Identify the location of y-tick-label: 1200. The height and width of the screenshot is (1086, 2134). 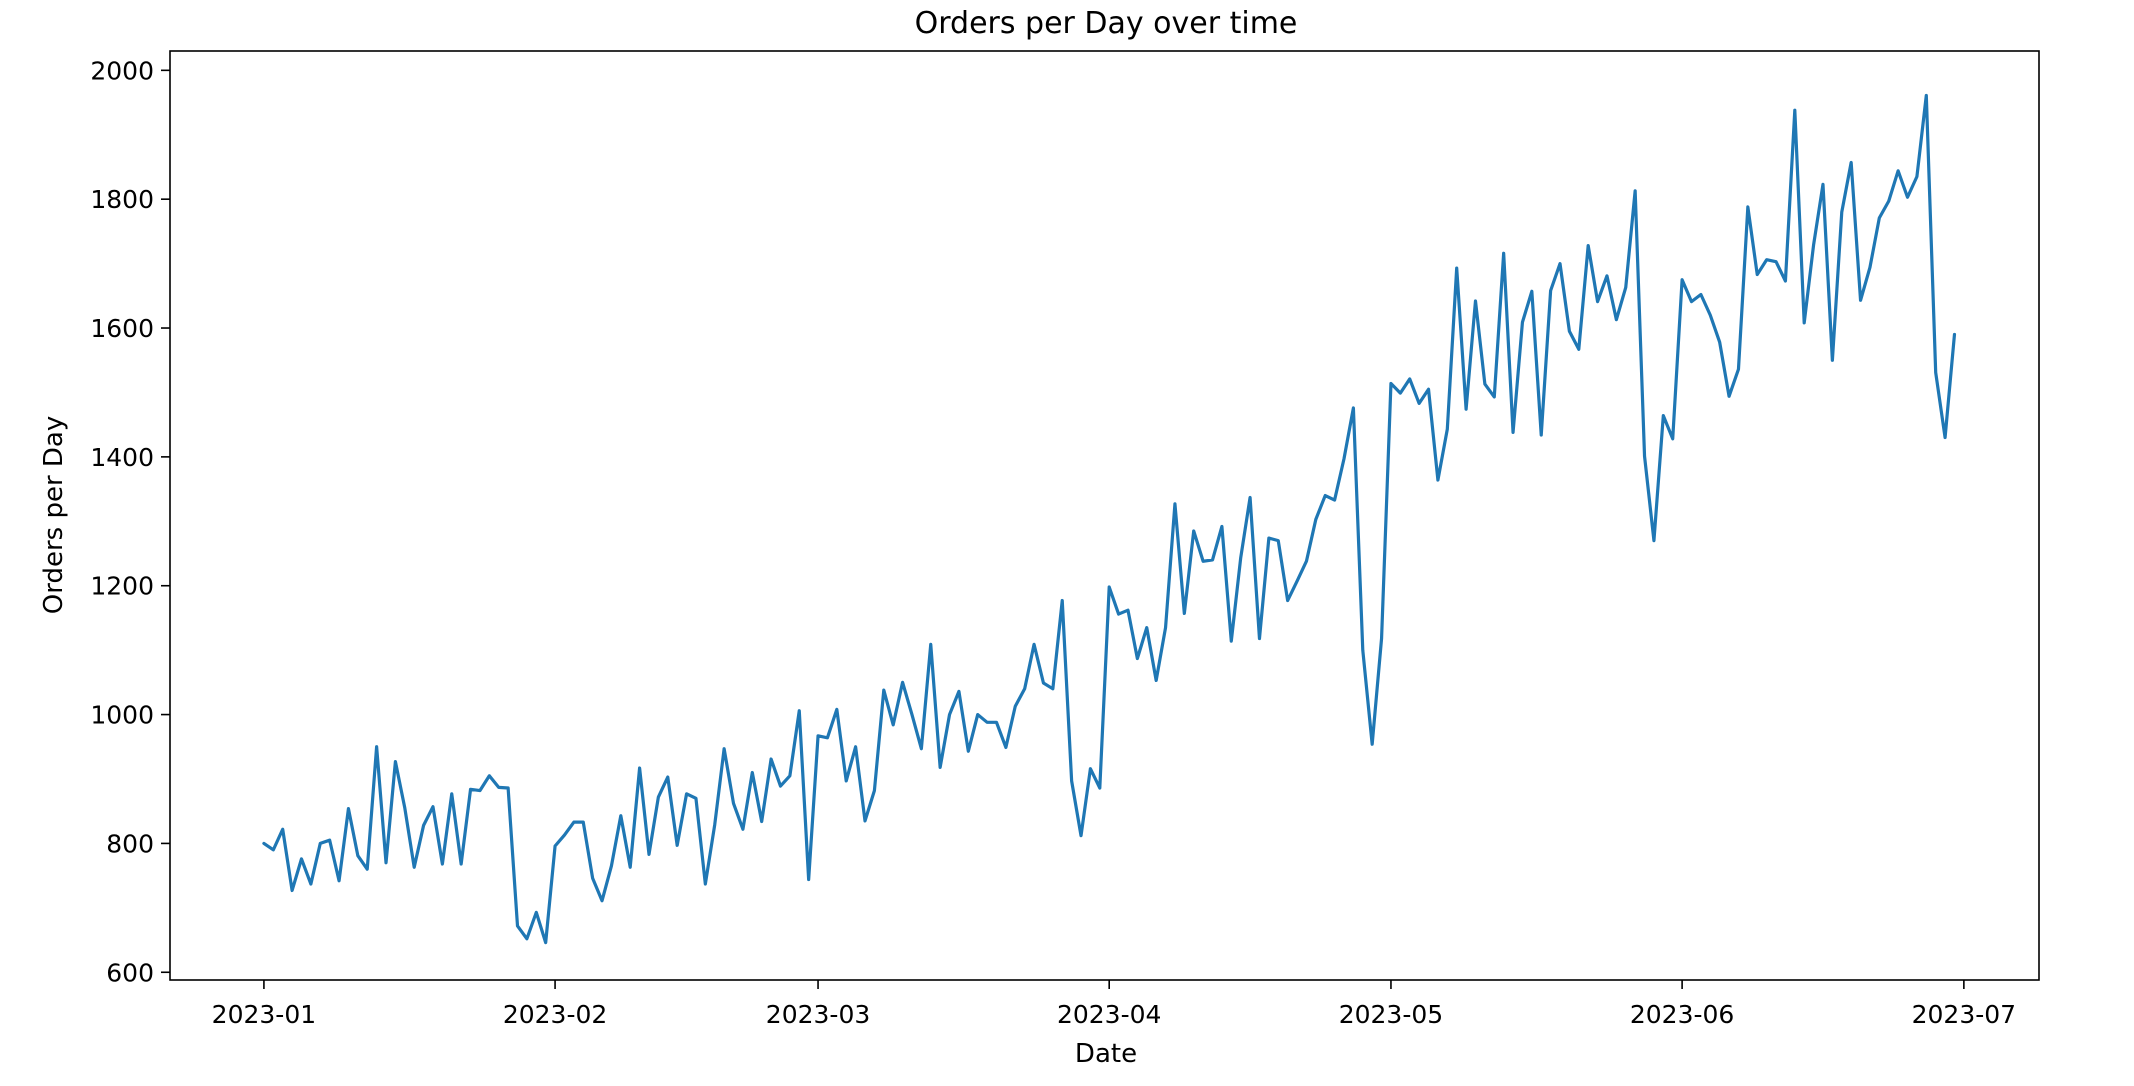
(122, 586).